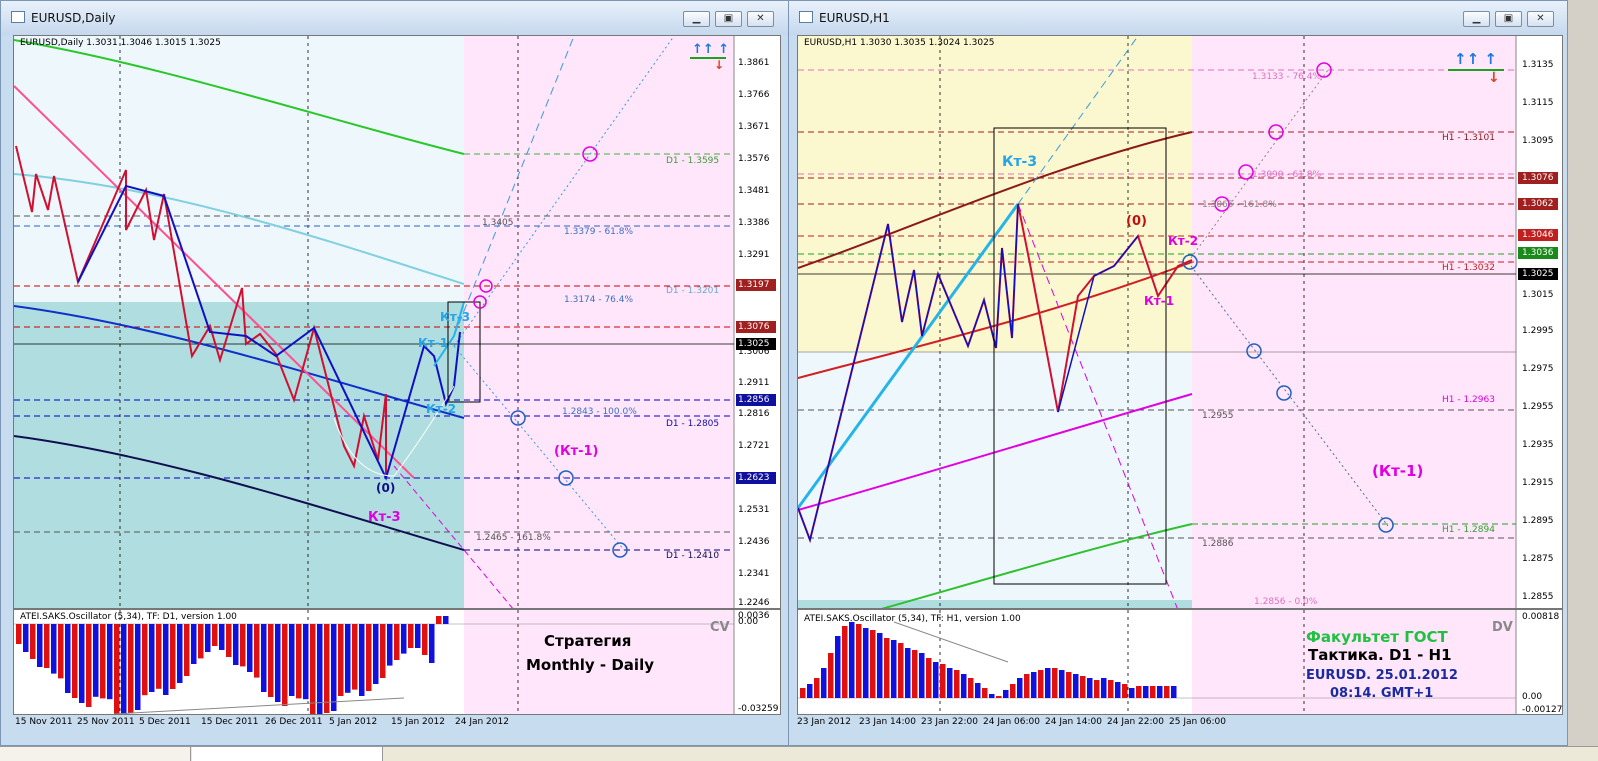  What do you see at coordinates (1377, 637) in the screenshot?
I see `faculty-title: Факультет ГОСТ` at bounding box center [1377, 637].